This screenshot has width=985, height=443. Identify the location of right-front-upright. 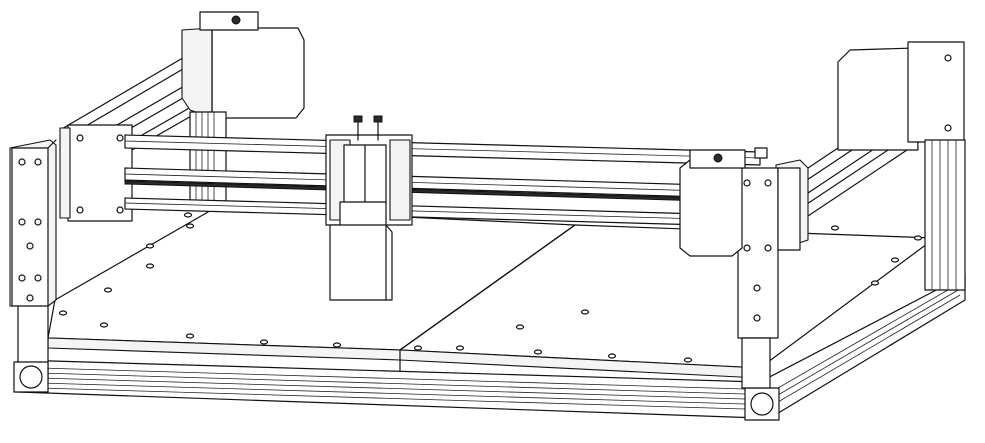
(756, 363).